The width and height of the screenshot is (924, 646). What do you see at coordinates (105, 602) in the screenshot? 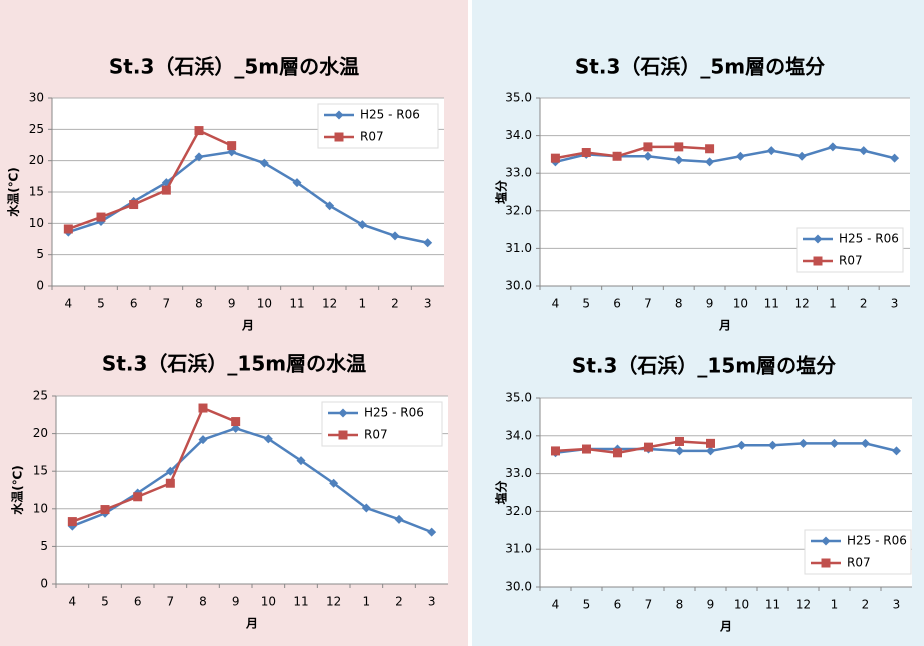
I see `x-tick-label: 5` at bounding box center [105, 602].